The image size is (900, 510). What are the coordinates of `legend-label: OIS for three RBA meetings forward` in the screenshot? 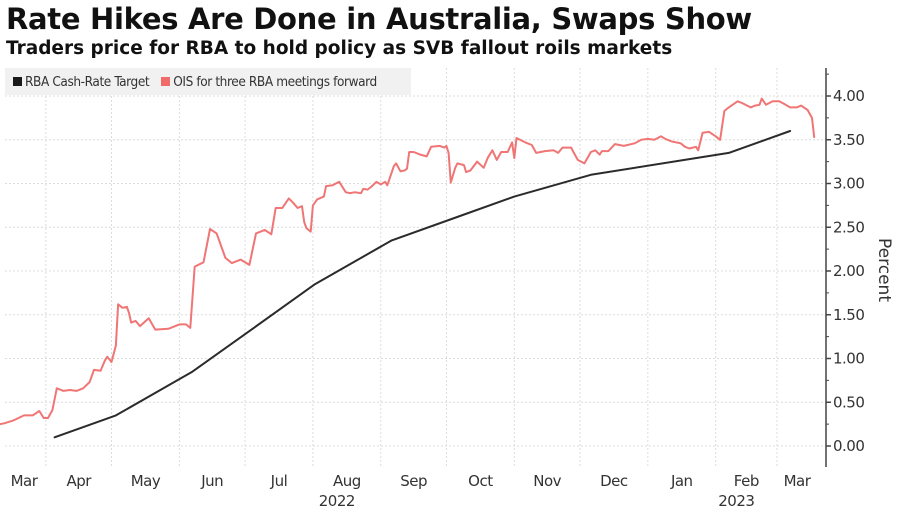 It's located at (275, 81).